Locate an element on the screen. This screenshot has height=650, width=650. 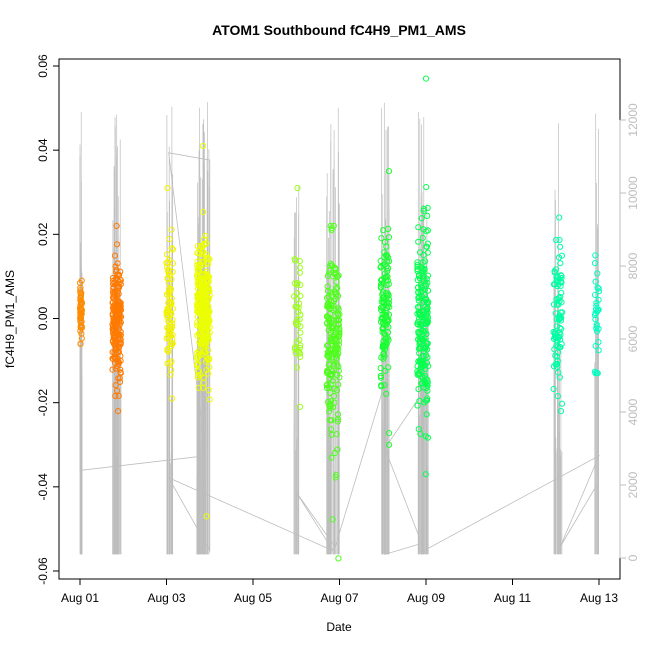
y-axis: -0.06 -0.04 -0.02 0.00 0.02 0.04 0.06 is located at coordinates (48, 319).